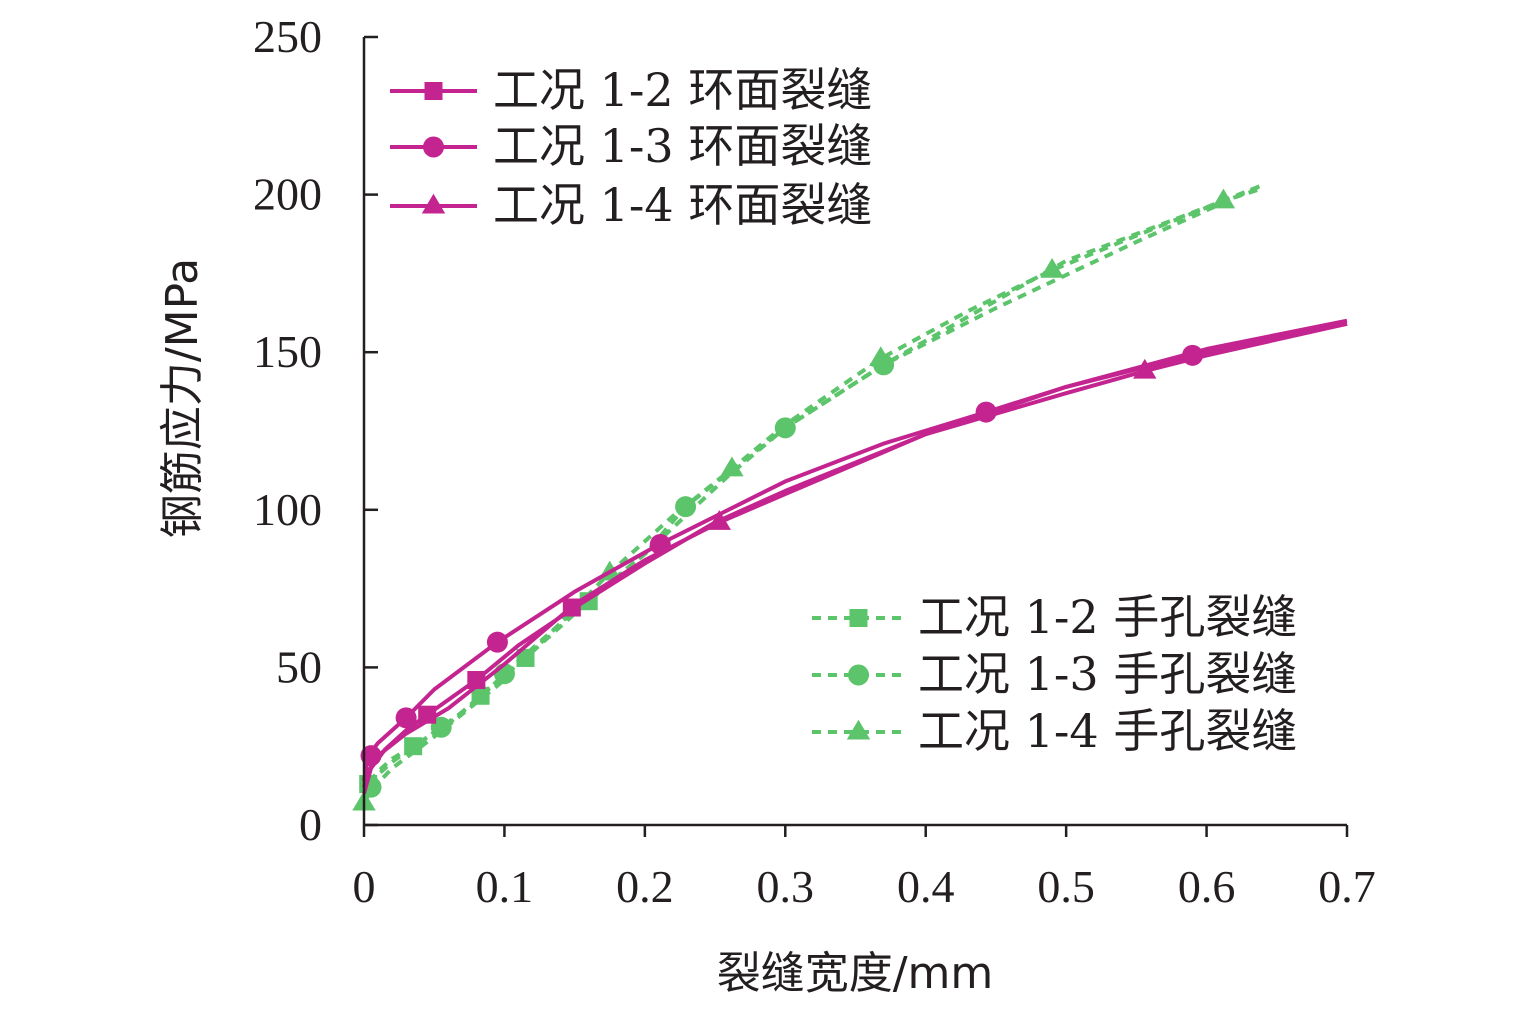 The width and height of the screenshot is (1535, 1014). I want to click on x-tick-label: 0, so click(364, 886).